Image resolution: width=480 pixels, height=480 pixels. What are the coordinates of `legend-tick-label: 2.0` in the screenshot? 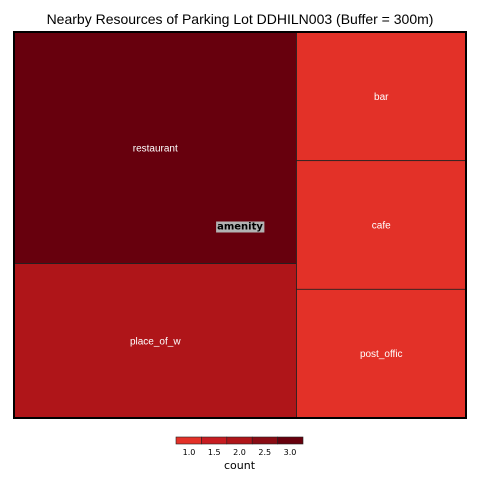 It's located at (239, 452).